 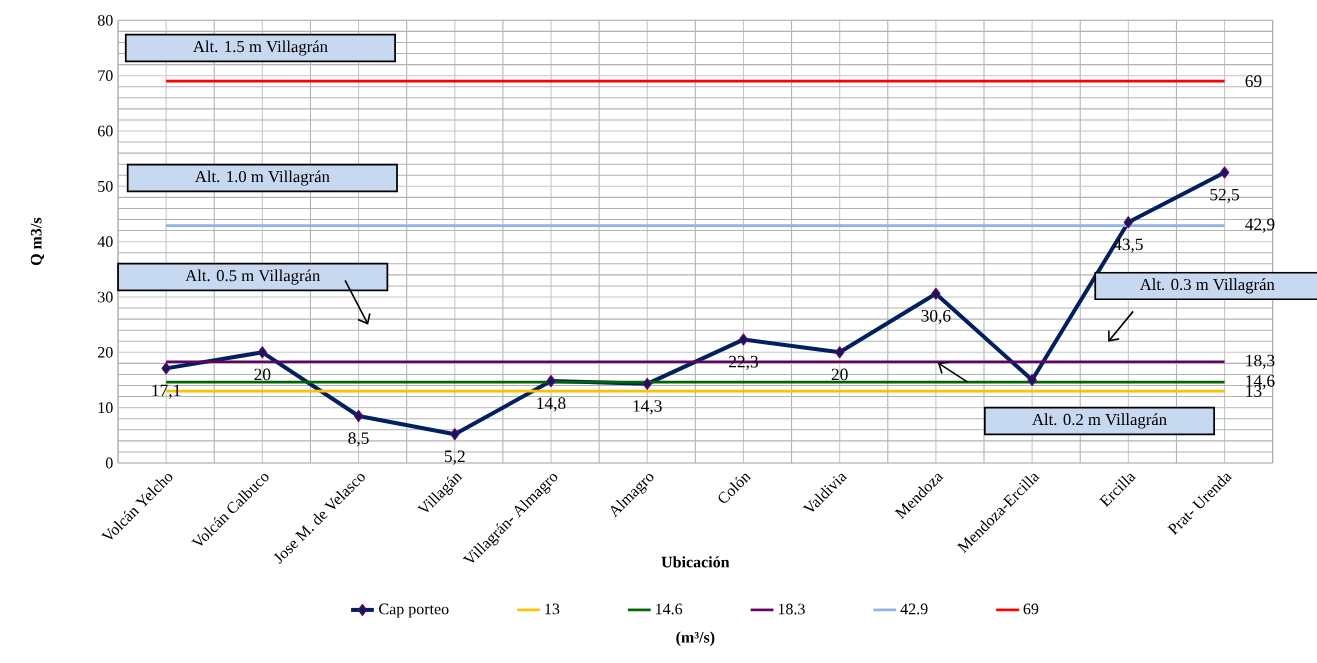 What do you see at coordinates (37, 241) in the screenshot?
I see `y-axis-title: Q m3/s` at bounding box center [37, 241].